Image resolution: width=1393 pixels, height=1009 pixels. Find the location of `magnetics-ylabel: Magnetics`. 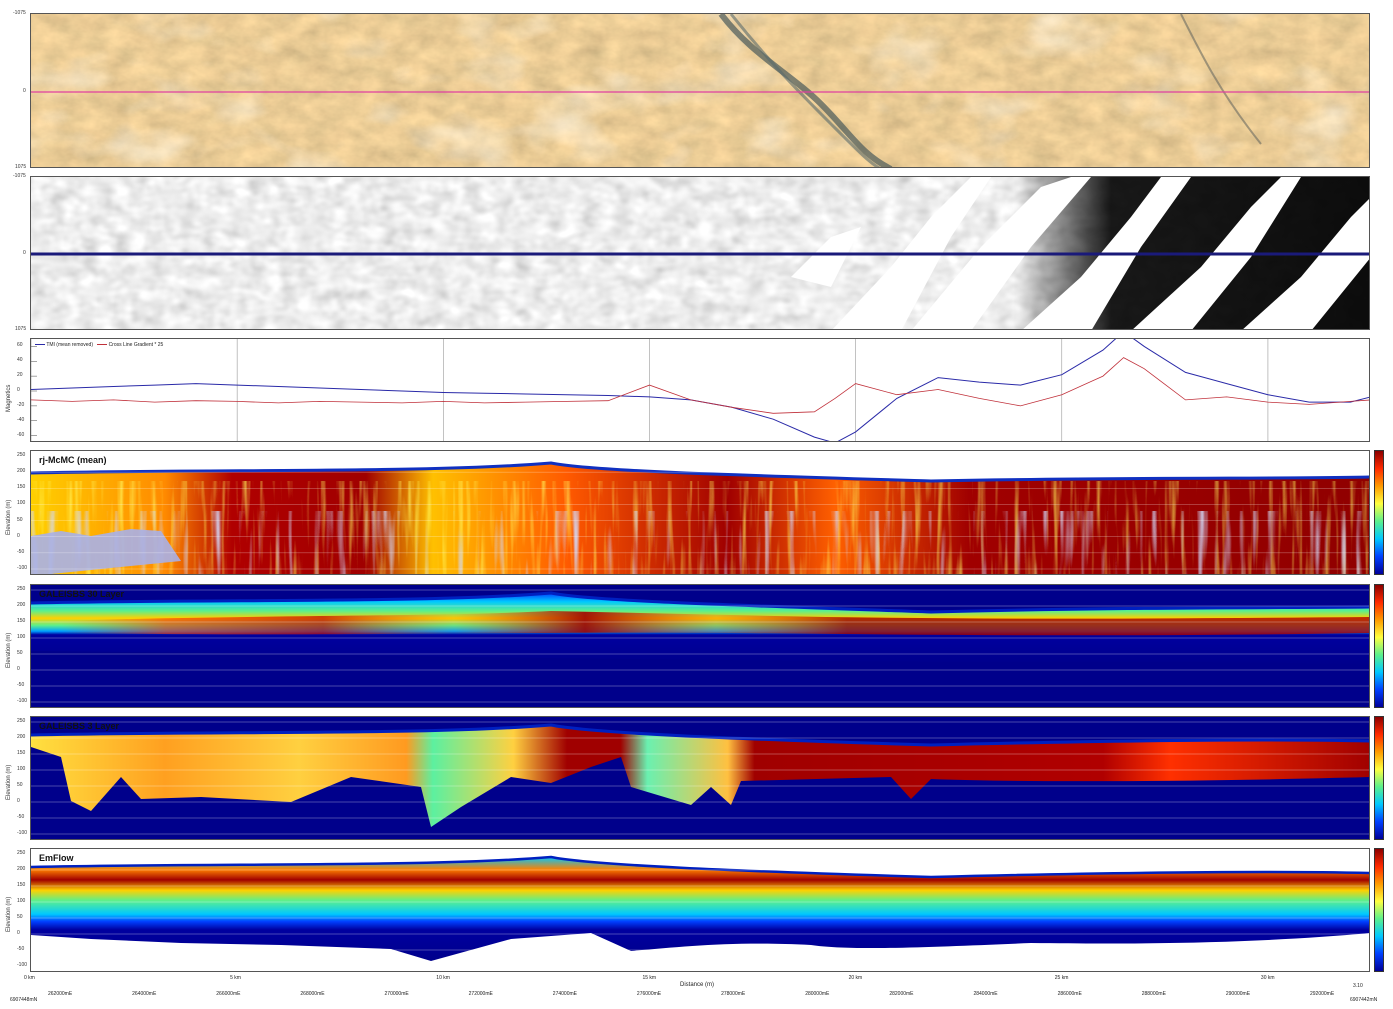

magnetics-ylabel: Magnetics is located at coordinates (9, 398).